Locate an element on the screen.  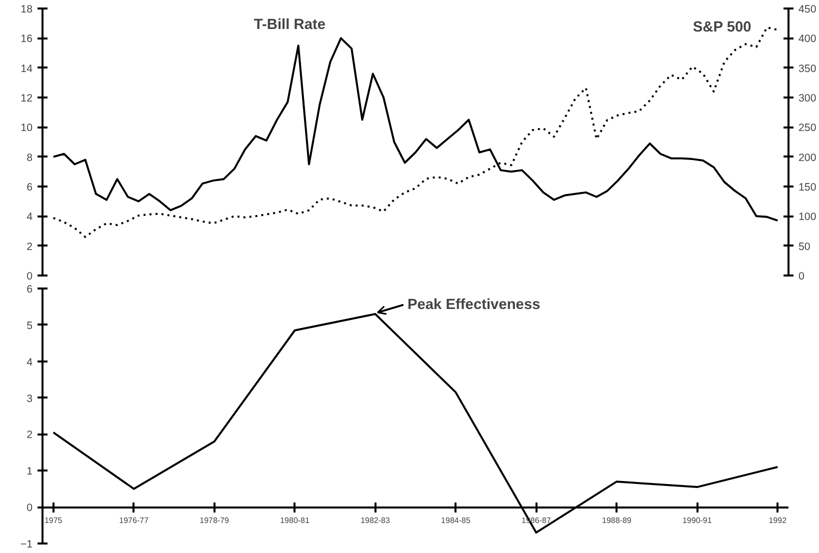
y-tick-label: 18 is located at coordinates (26, 10).